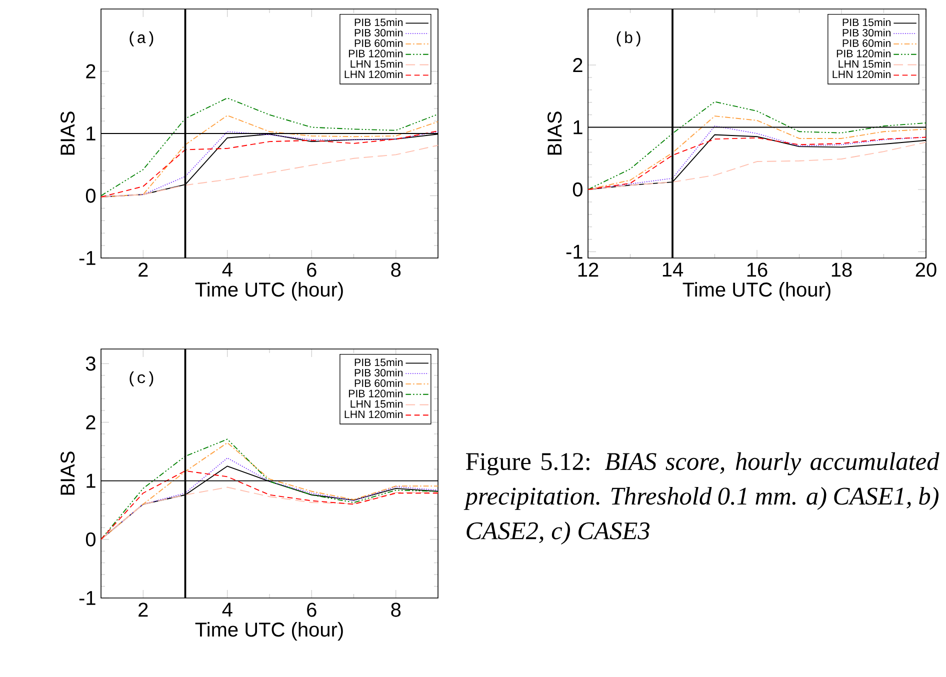 Image resolution: width=946 pixels, height=677 pixels. What do you see at coordinates (926, 269) in the screenshot?
I see `x-tick-label: 20` at bounding box center [926, 269].